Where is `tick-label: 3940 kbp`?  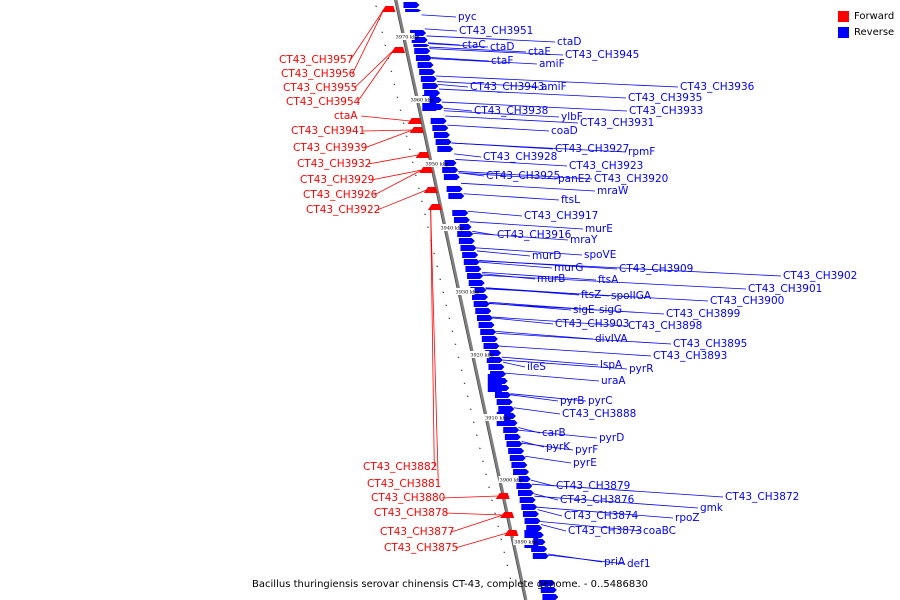
tick-label: 3940 kbp is located at coordinates (453, 229).